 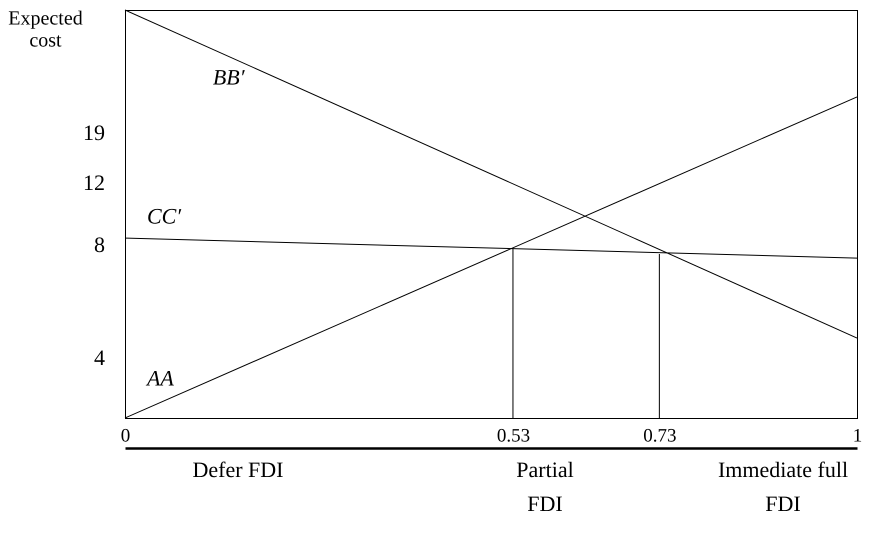 What do you see at coordinates (45, 30) in the screenshot?
I see `y-axis-title: Expected cost` at bounding box center [45, 30].